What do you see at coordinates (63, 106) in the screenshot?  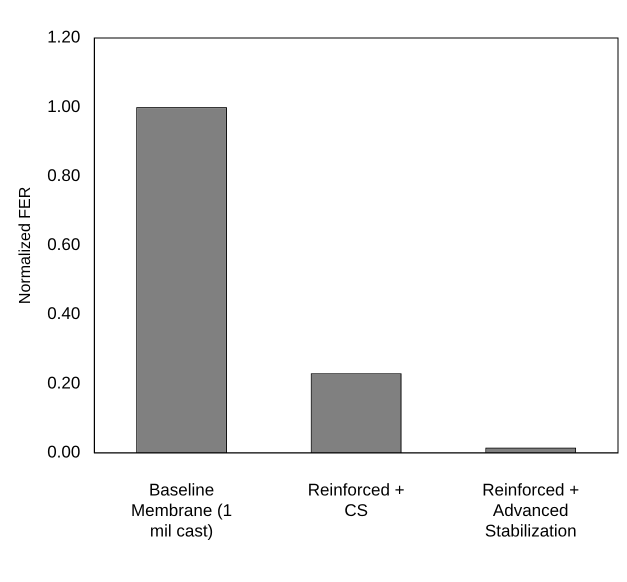 I see `y-tick-label: 1.00` at bounding box center [63, 106].